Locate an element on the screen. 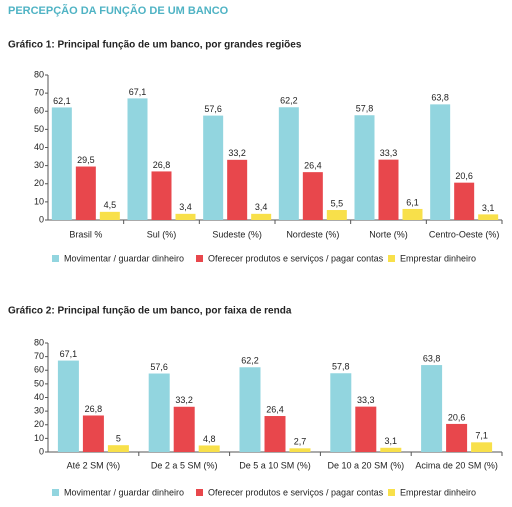 The width and height of the screenshot is (512, 507). x-tick-label: Até 2 SM (%) is located at coordinates (94, 465).